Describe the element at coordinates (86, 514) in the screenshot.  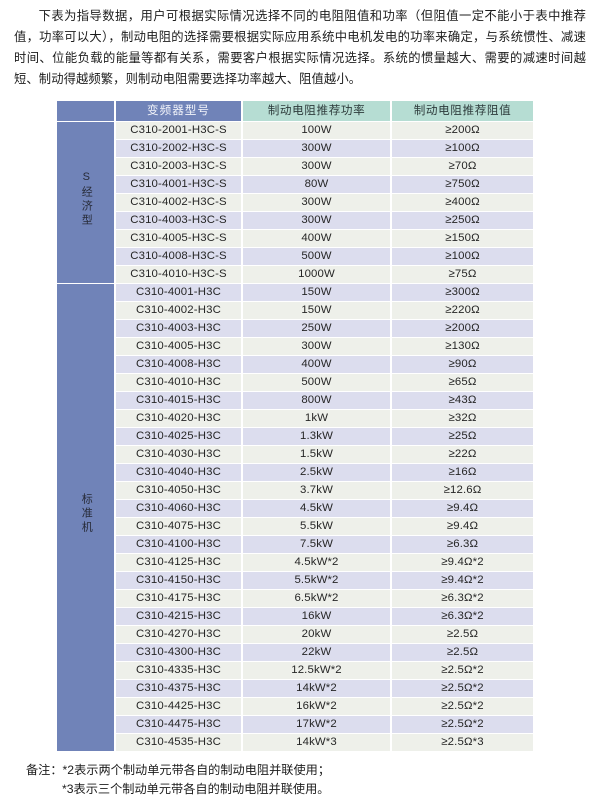
I see `group-label-text: 标准机` at that location.